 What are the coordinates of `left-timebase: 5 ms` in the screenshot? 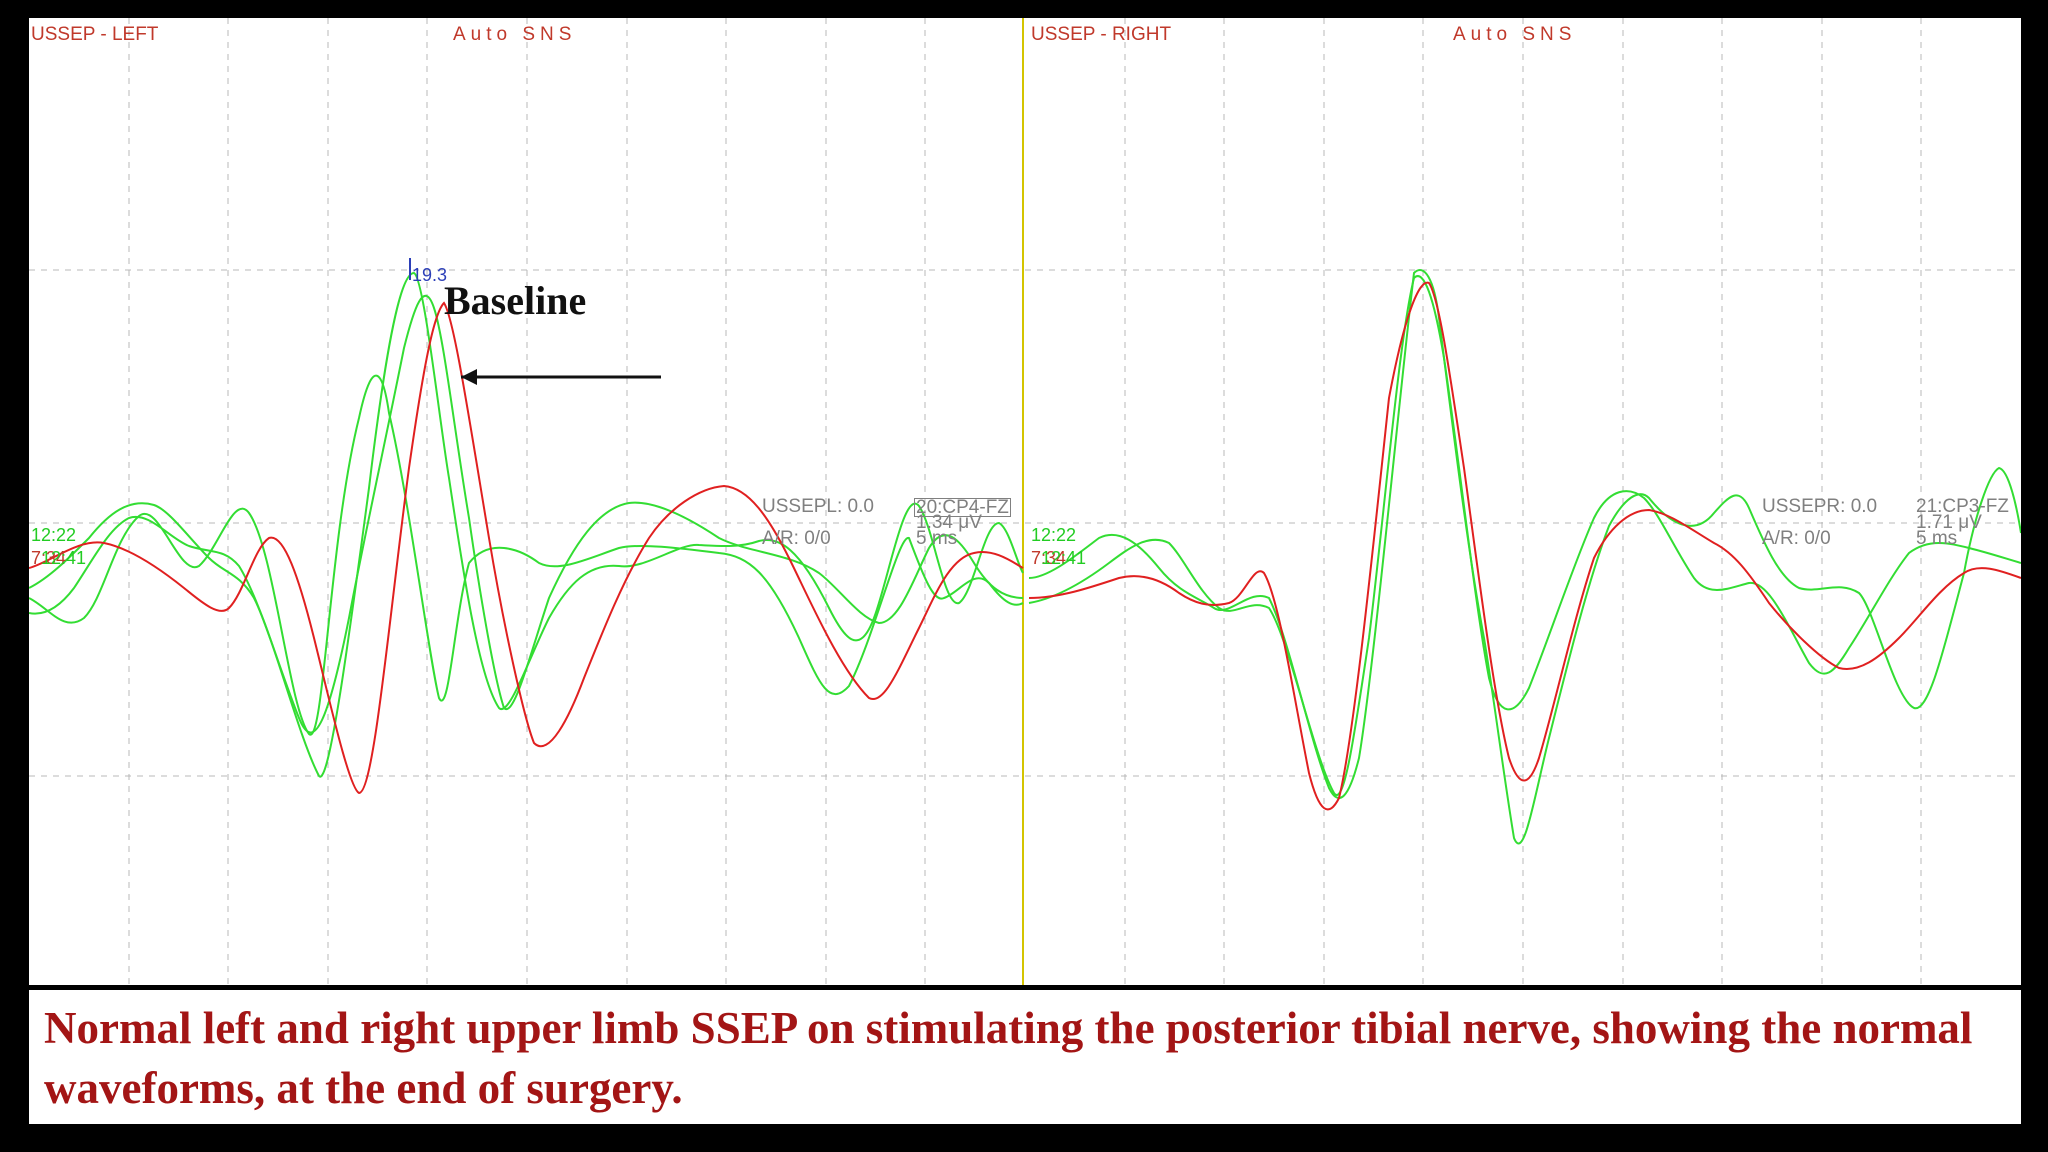 It's located at (937, 538).